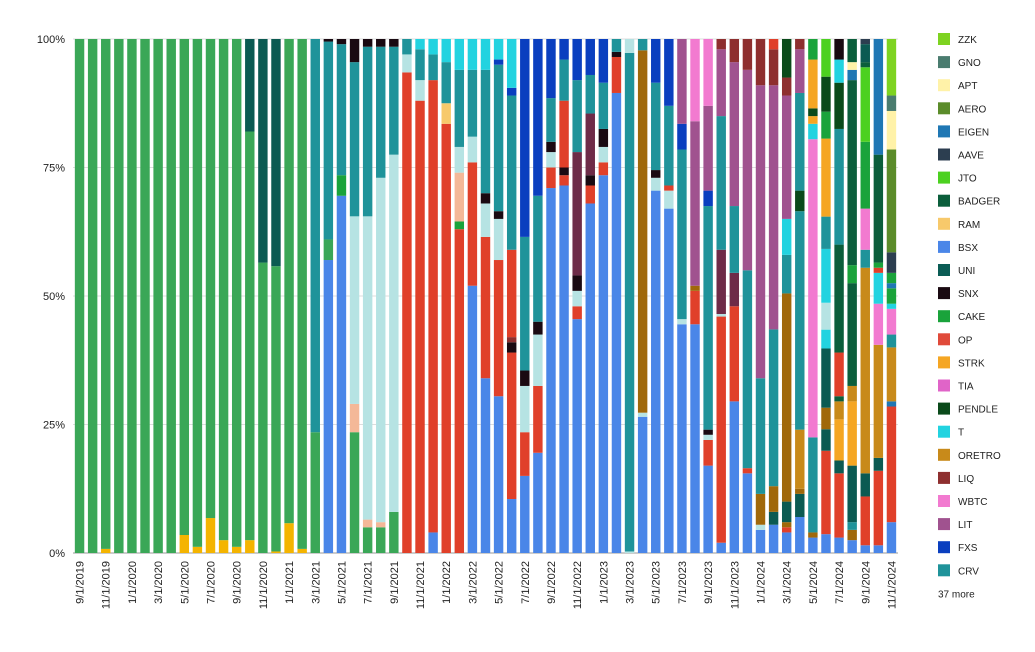 The width and height of the screenshot is (1035, 652). What do you see at coordinates (956, 594) in the screenshot?
I see `legend-more-link: 37 more` at bounding box center [956, 594].